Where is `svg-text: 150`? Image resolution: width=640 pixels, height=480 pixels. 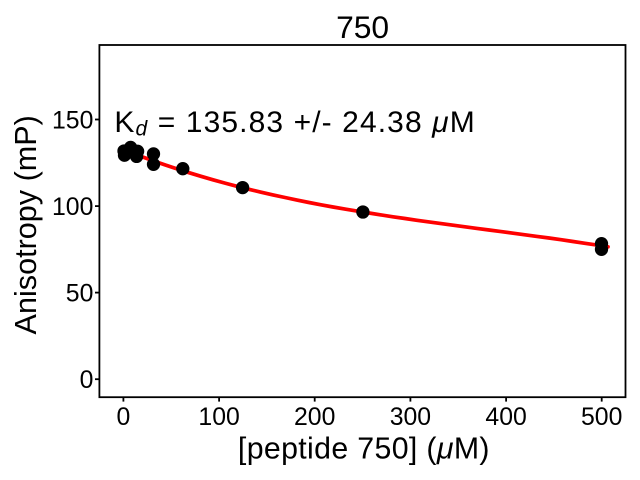 svg-text: 150 is located at coordinates (72, 121).